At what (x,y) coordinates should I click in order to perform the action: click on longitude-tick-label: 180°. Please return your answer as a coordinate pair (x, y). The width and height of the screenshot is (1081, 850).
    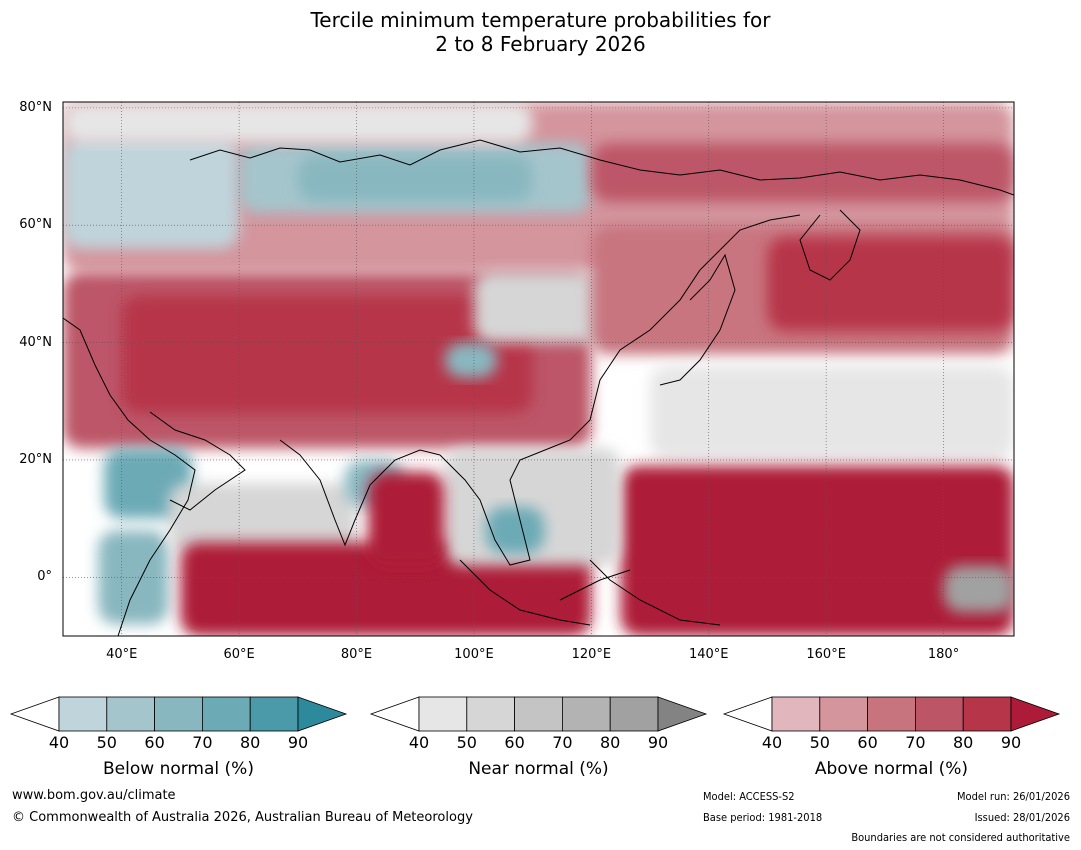
    Looking at the image, I should click on (943, 654).